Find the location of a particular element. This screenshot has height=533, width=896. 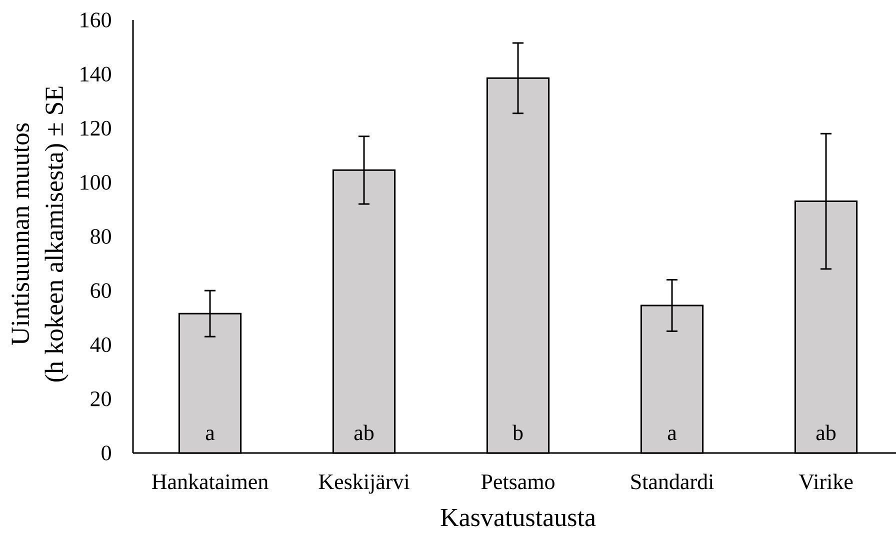

y-tick-label: 120 is located at coordinates (95, 128).